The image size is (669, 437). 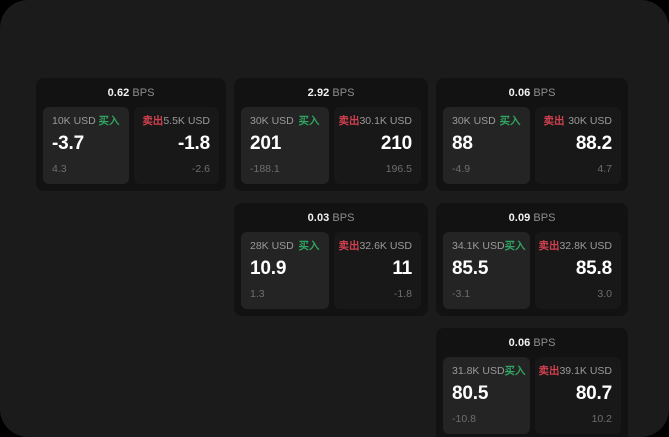 What do you see at coordinates (318, 93) in the screenshot?
I see `bps-value: 2.92` at bounding box center [318, 93].